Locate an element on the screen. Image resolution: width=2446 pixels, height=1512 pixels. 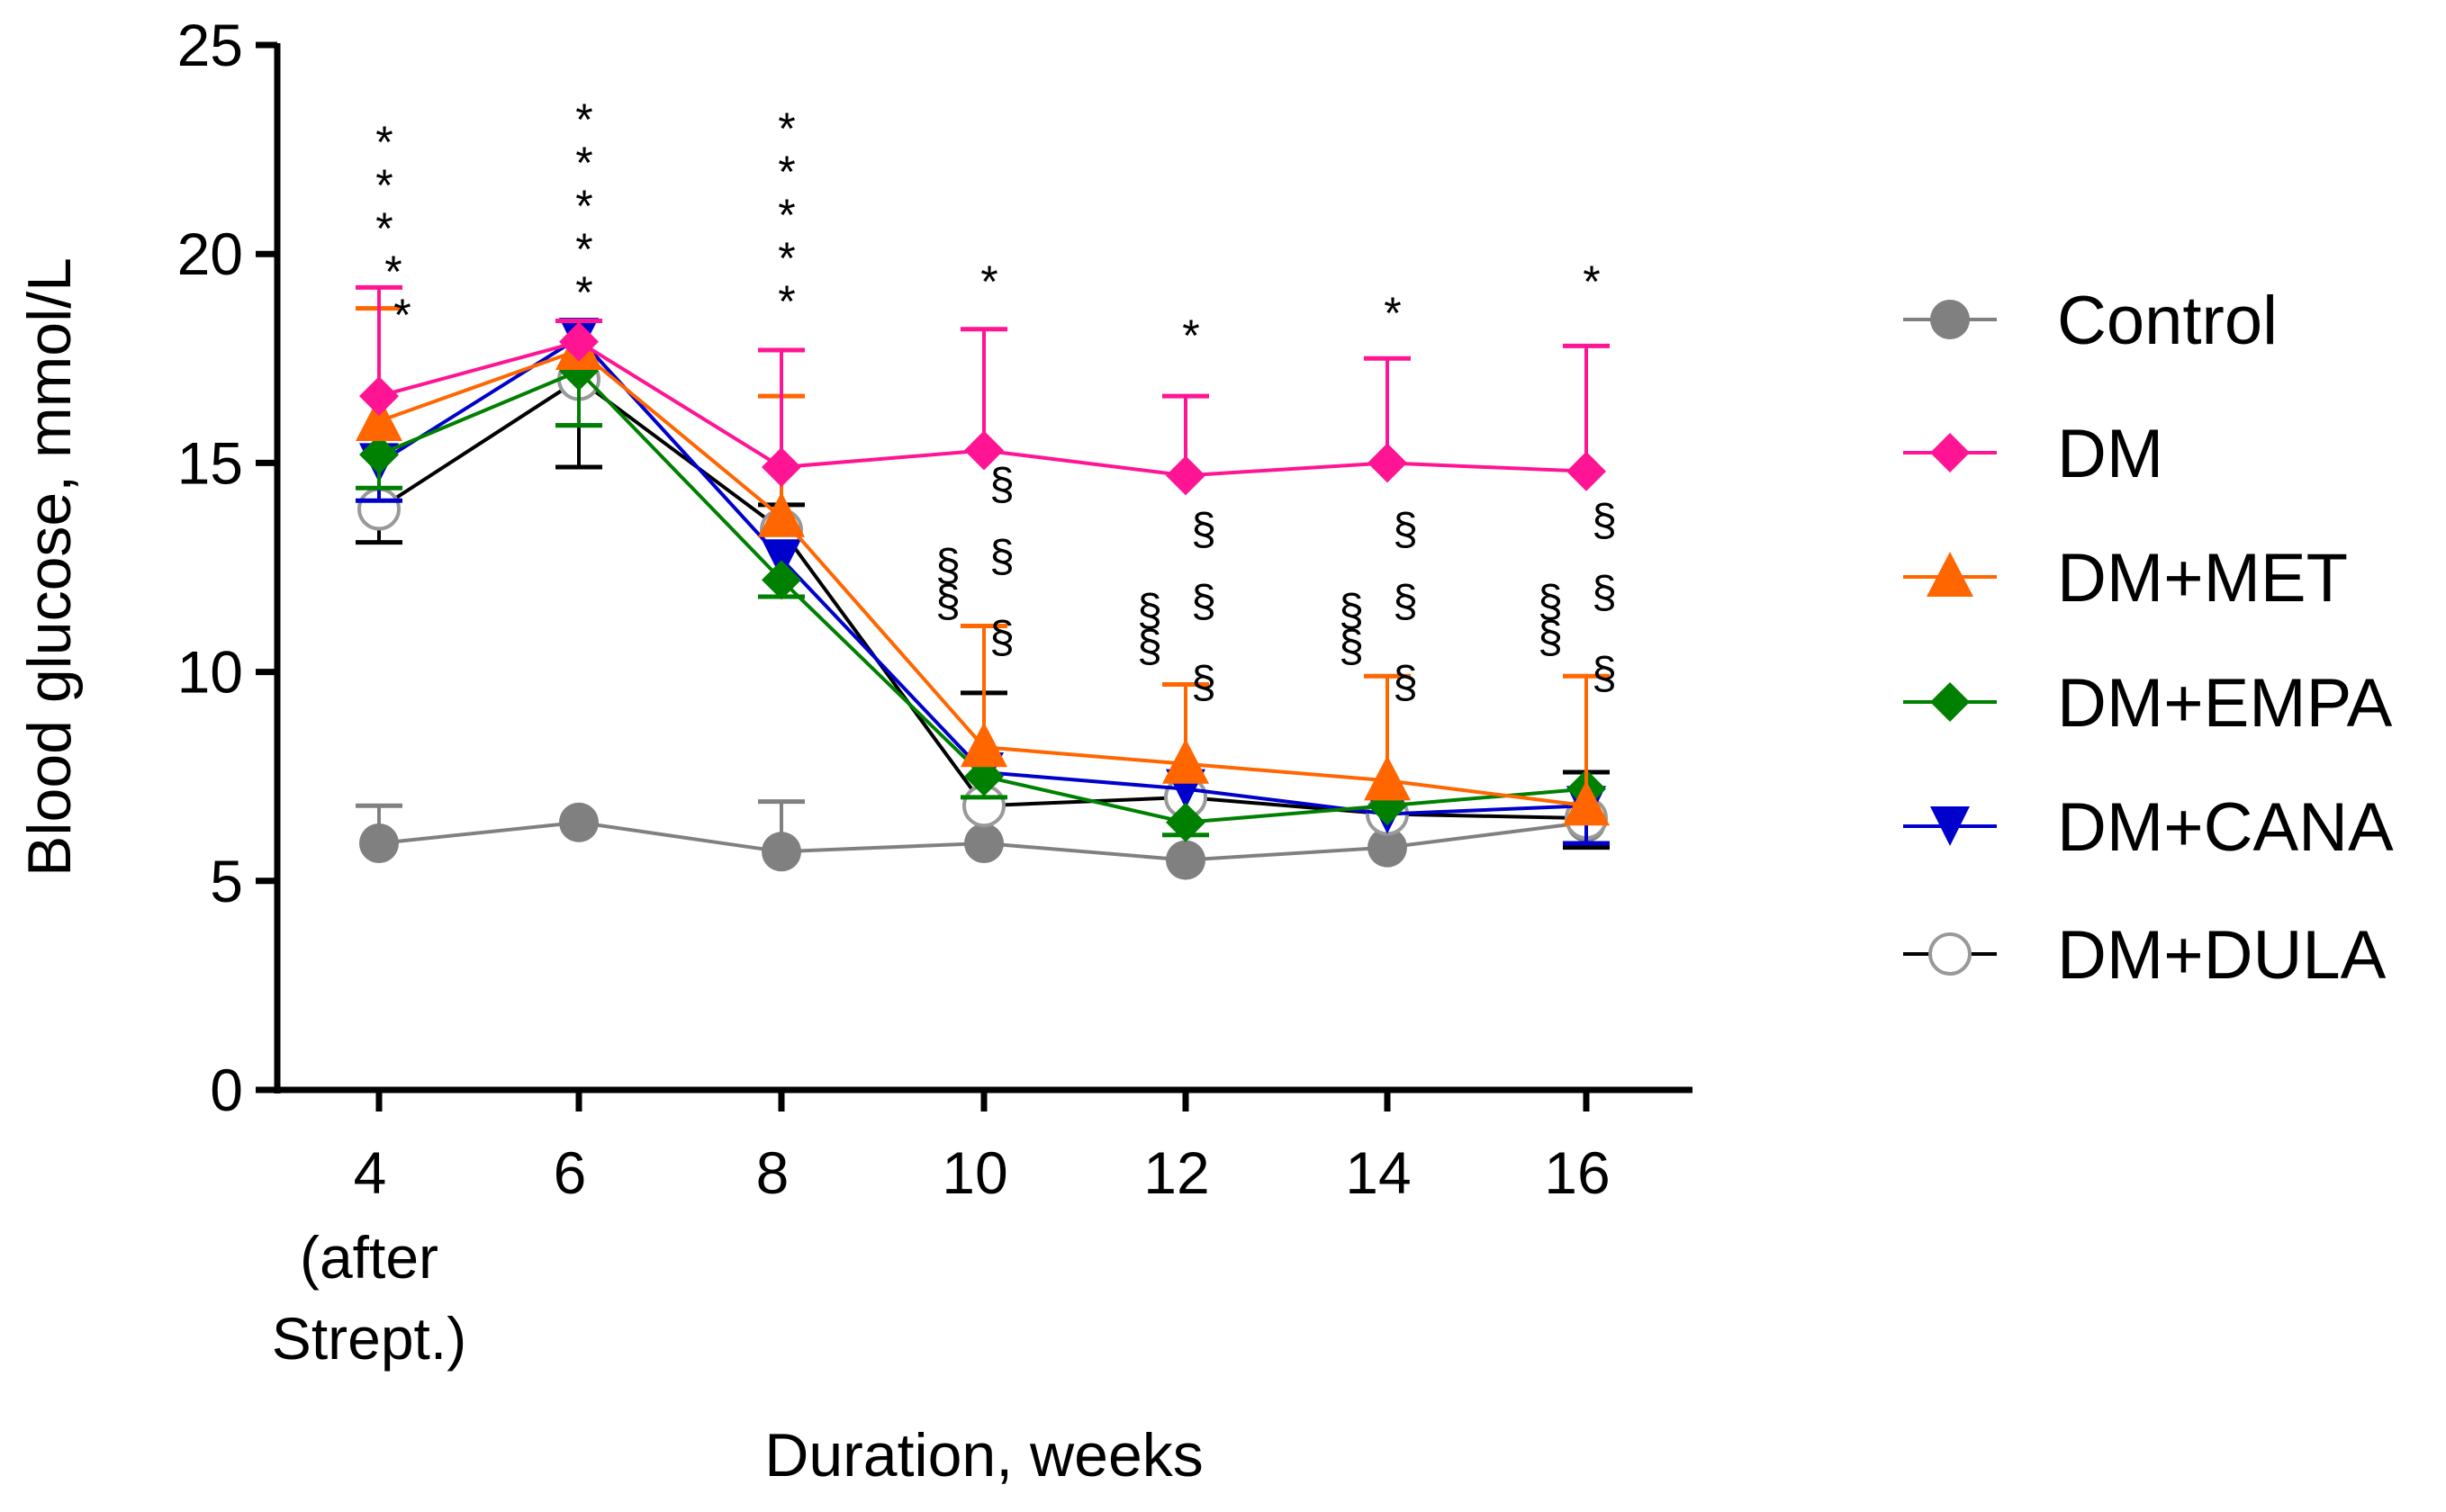
legend-item-dm-met: DM+MET is located at coordinates (2125, 578).